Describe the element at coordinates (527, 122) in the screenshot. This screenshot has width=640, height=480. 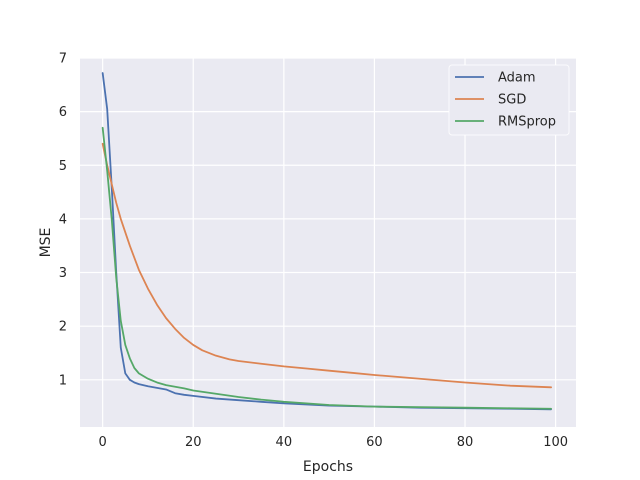
I see `legend-label-rmsprop: RMSprop` at that location.